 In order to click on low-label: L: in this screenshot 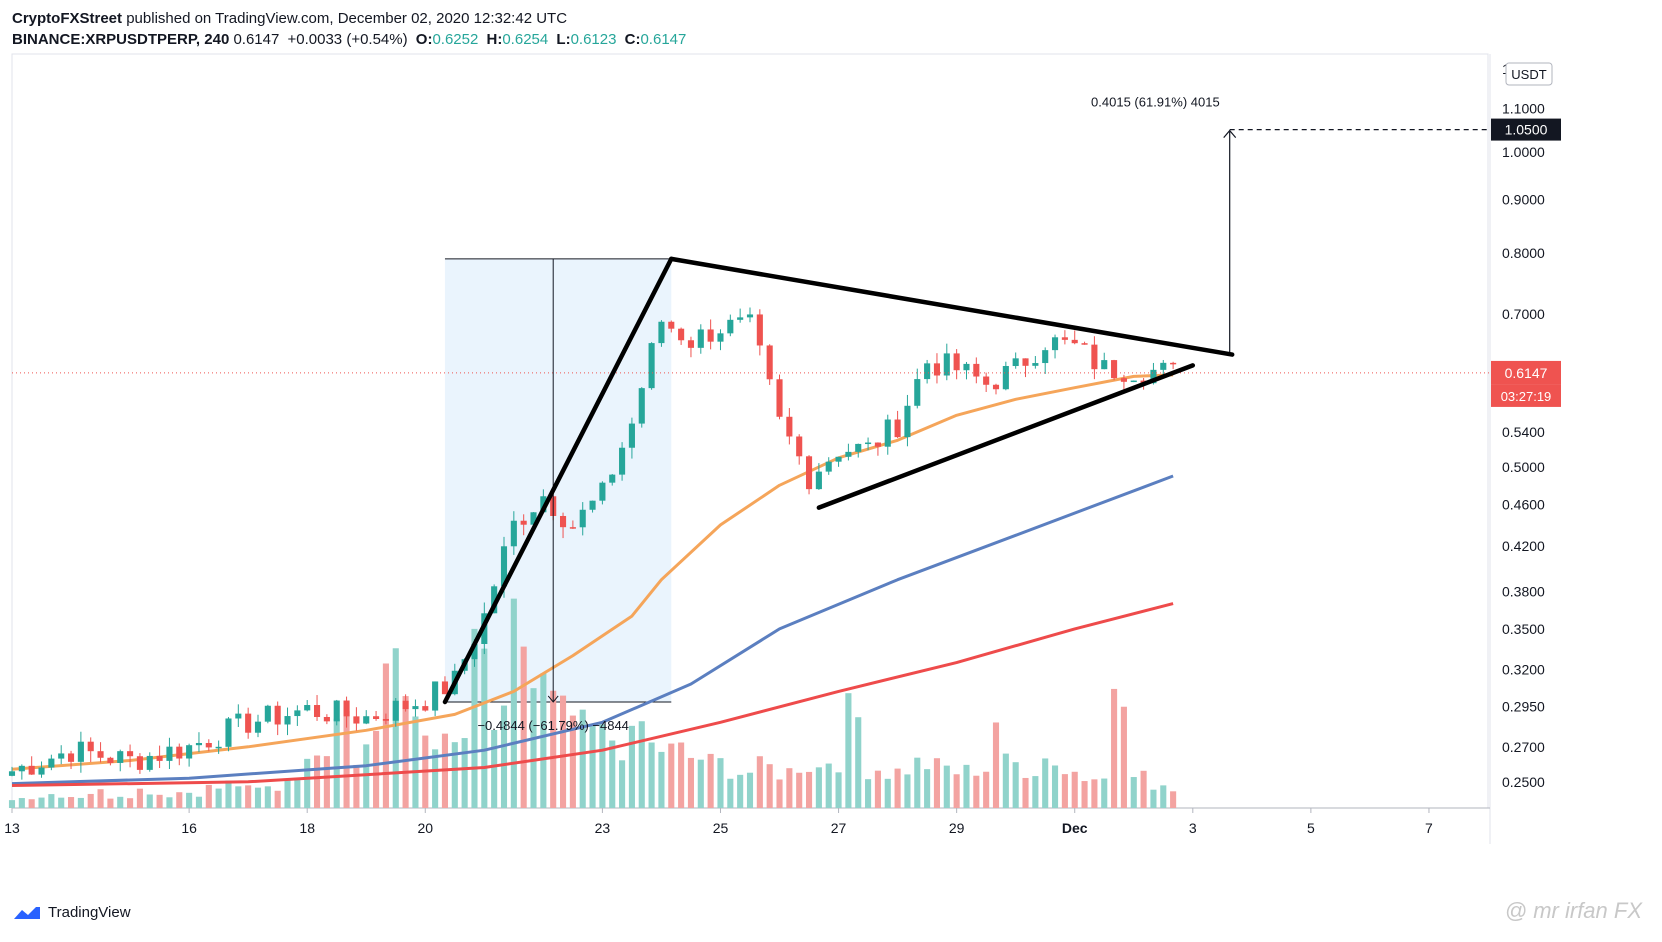, I will do `click(563, 39)`.